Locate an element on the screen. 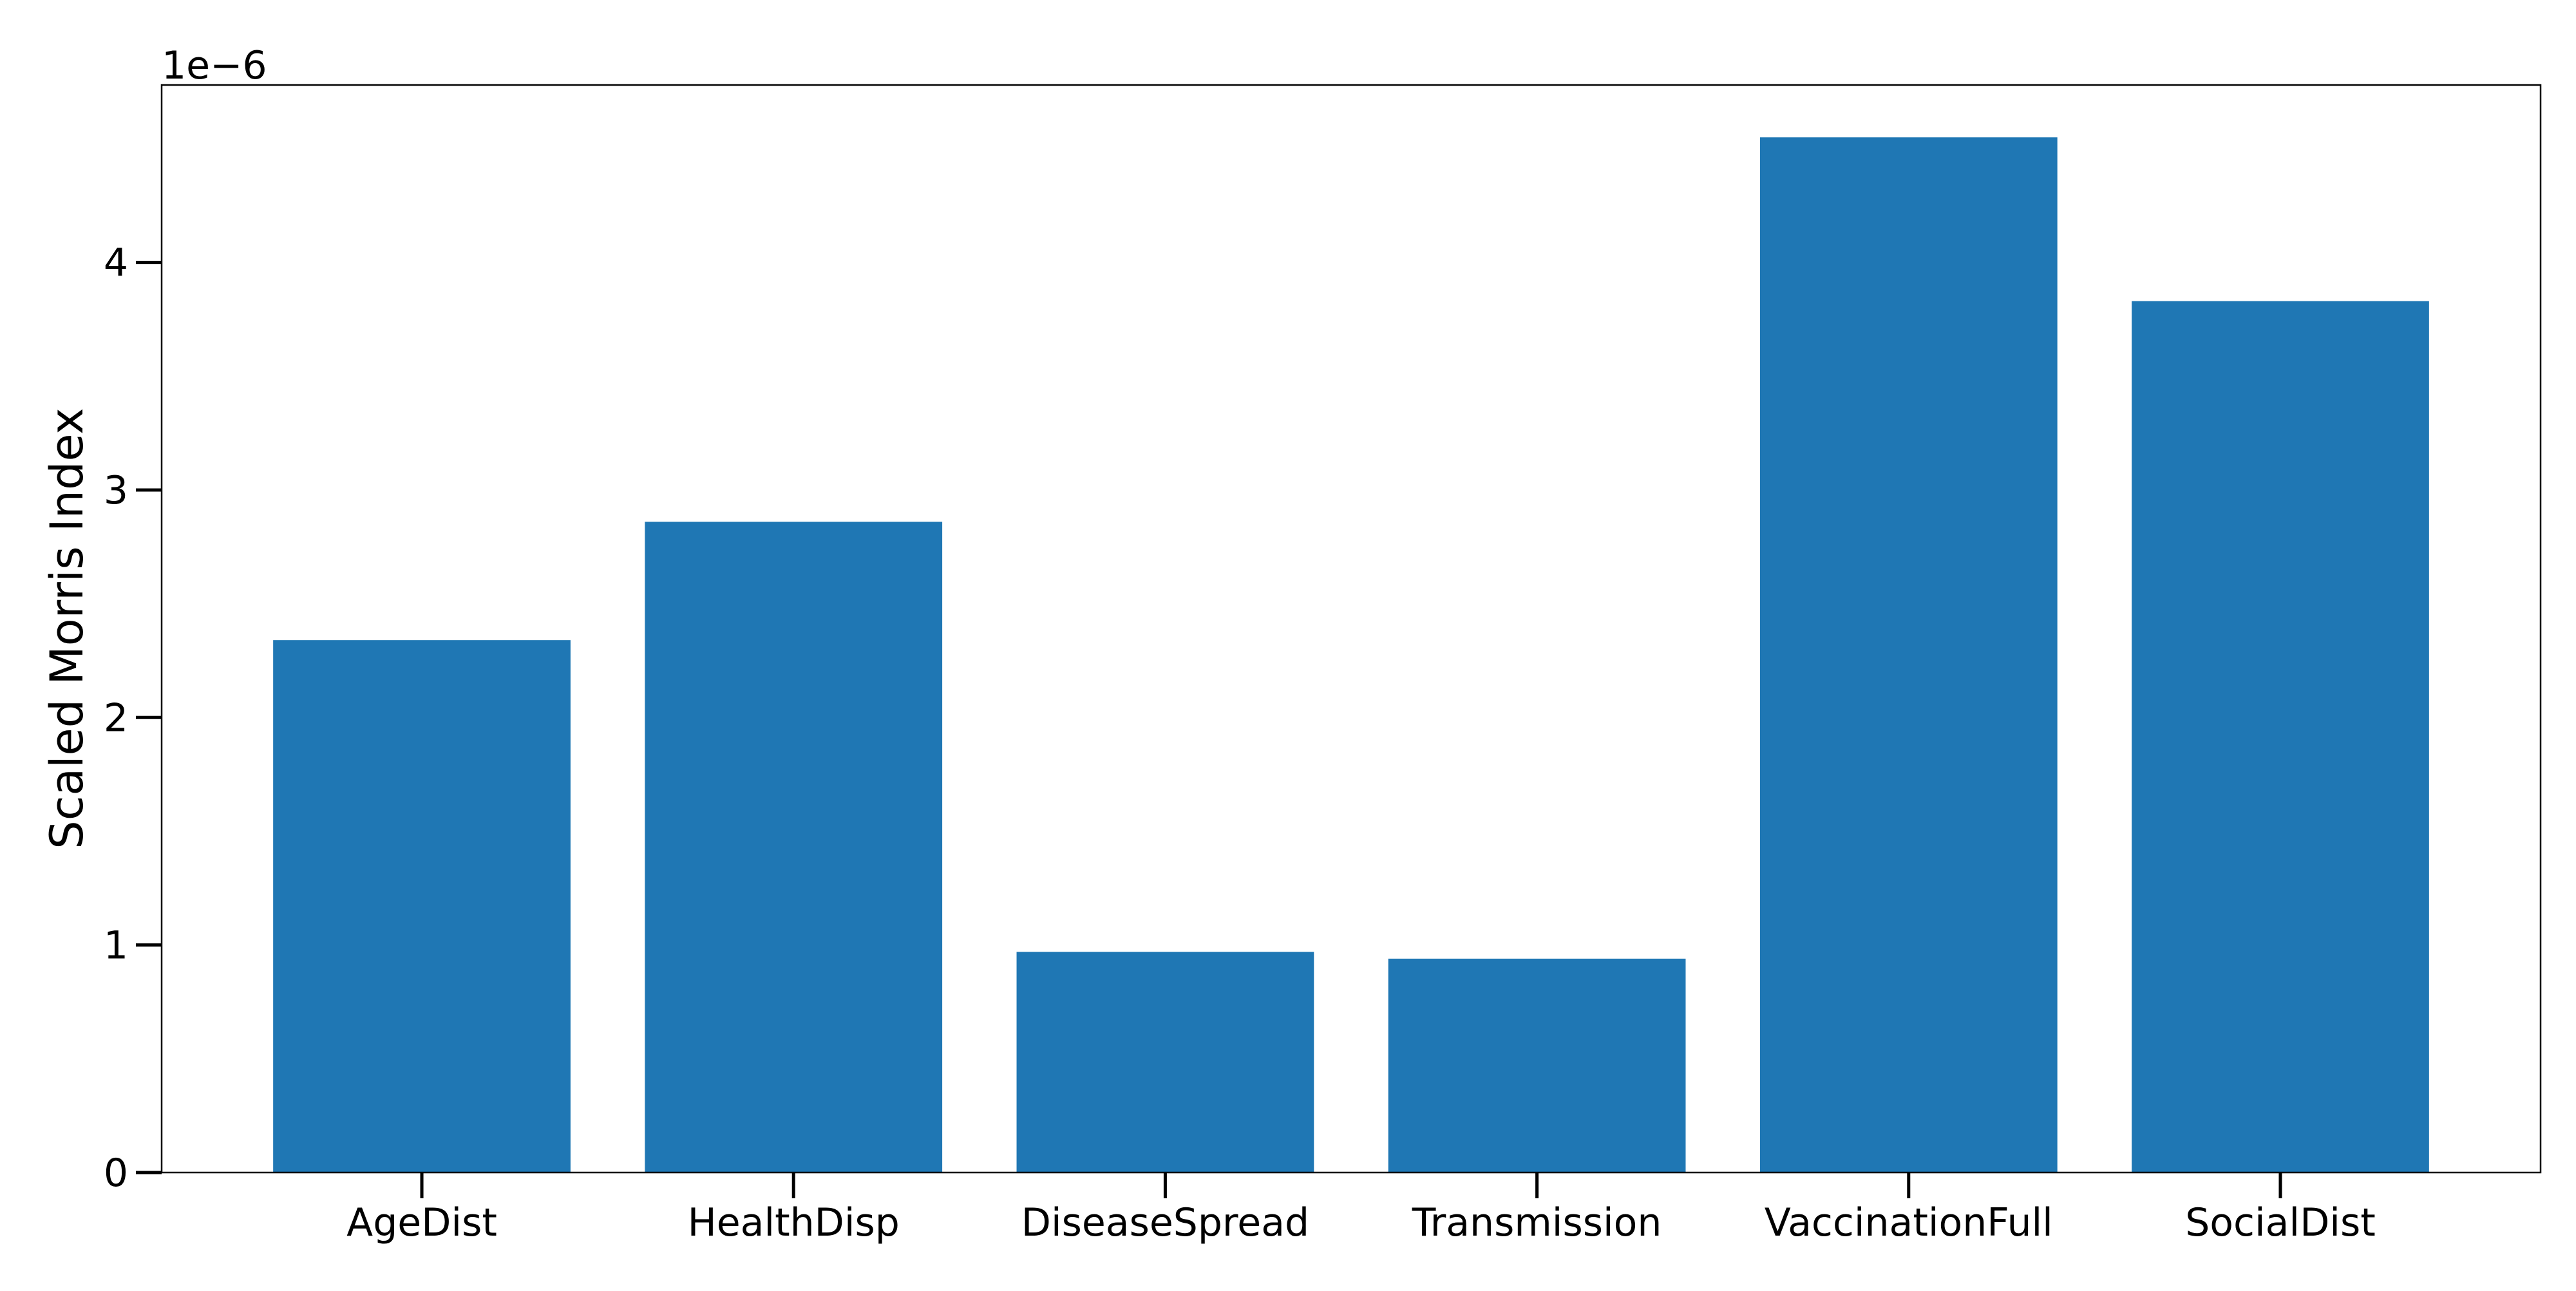 This screenshot has height=1291, width=2576. bar-agedist is located at coordinates (422, 906).